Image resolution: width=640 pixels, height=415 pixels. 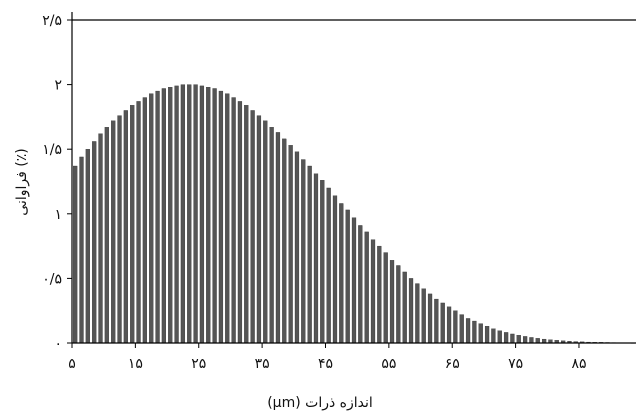 What do you see at coordinates (515, 364) in the screenshot?
I see `x-tick-label: ۷۵` at bounding box center [515, 364].